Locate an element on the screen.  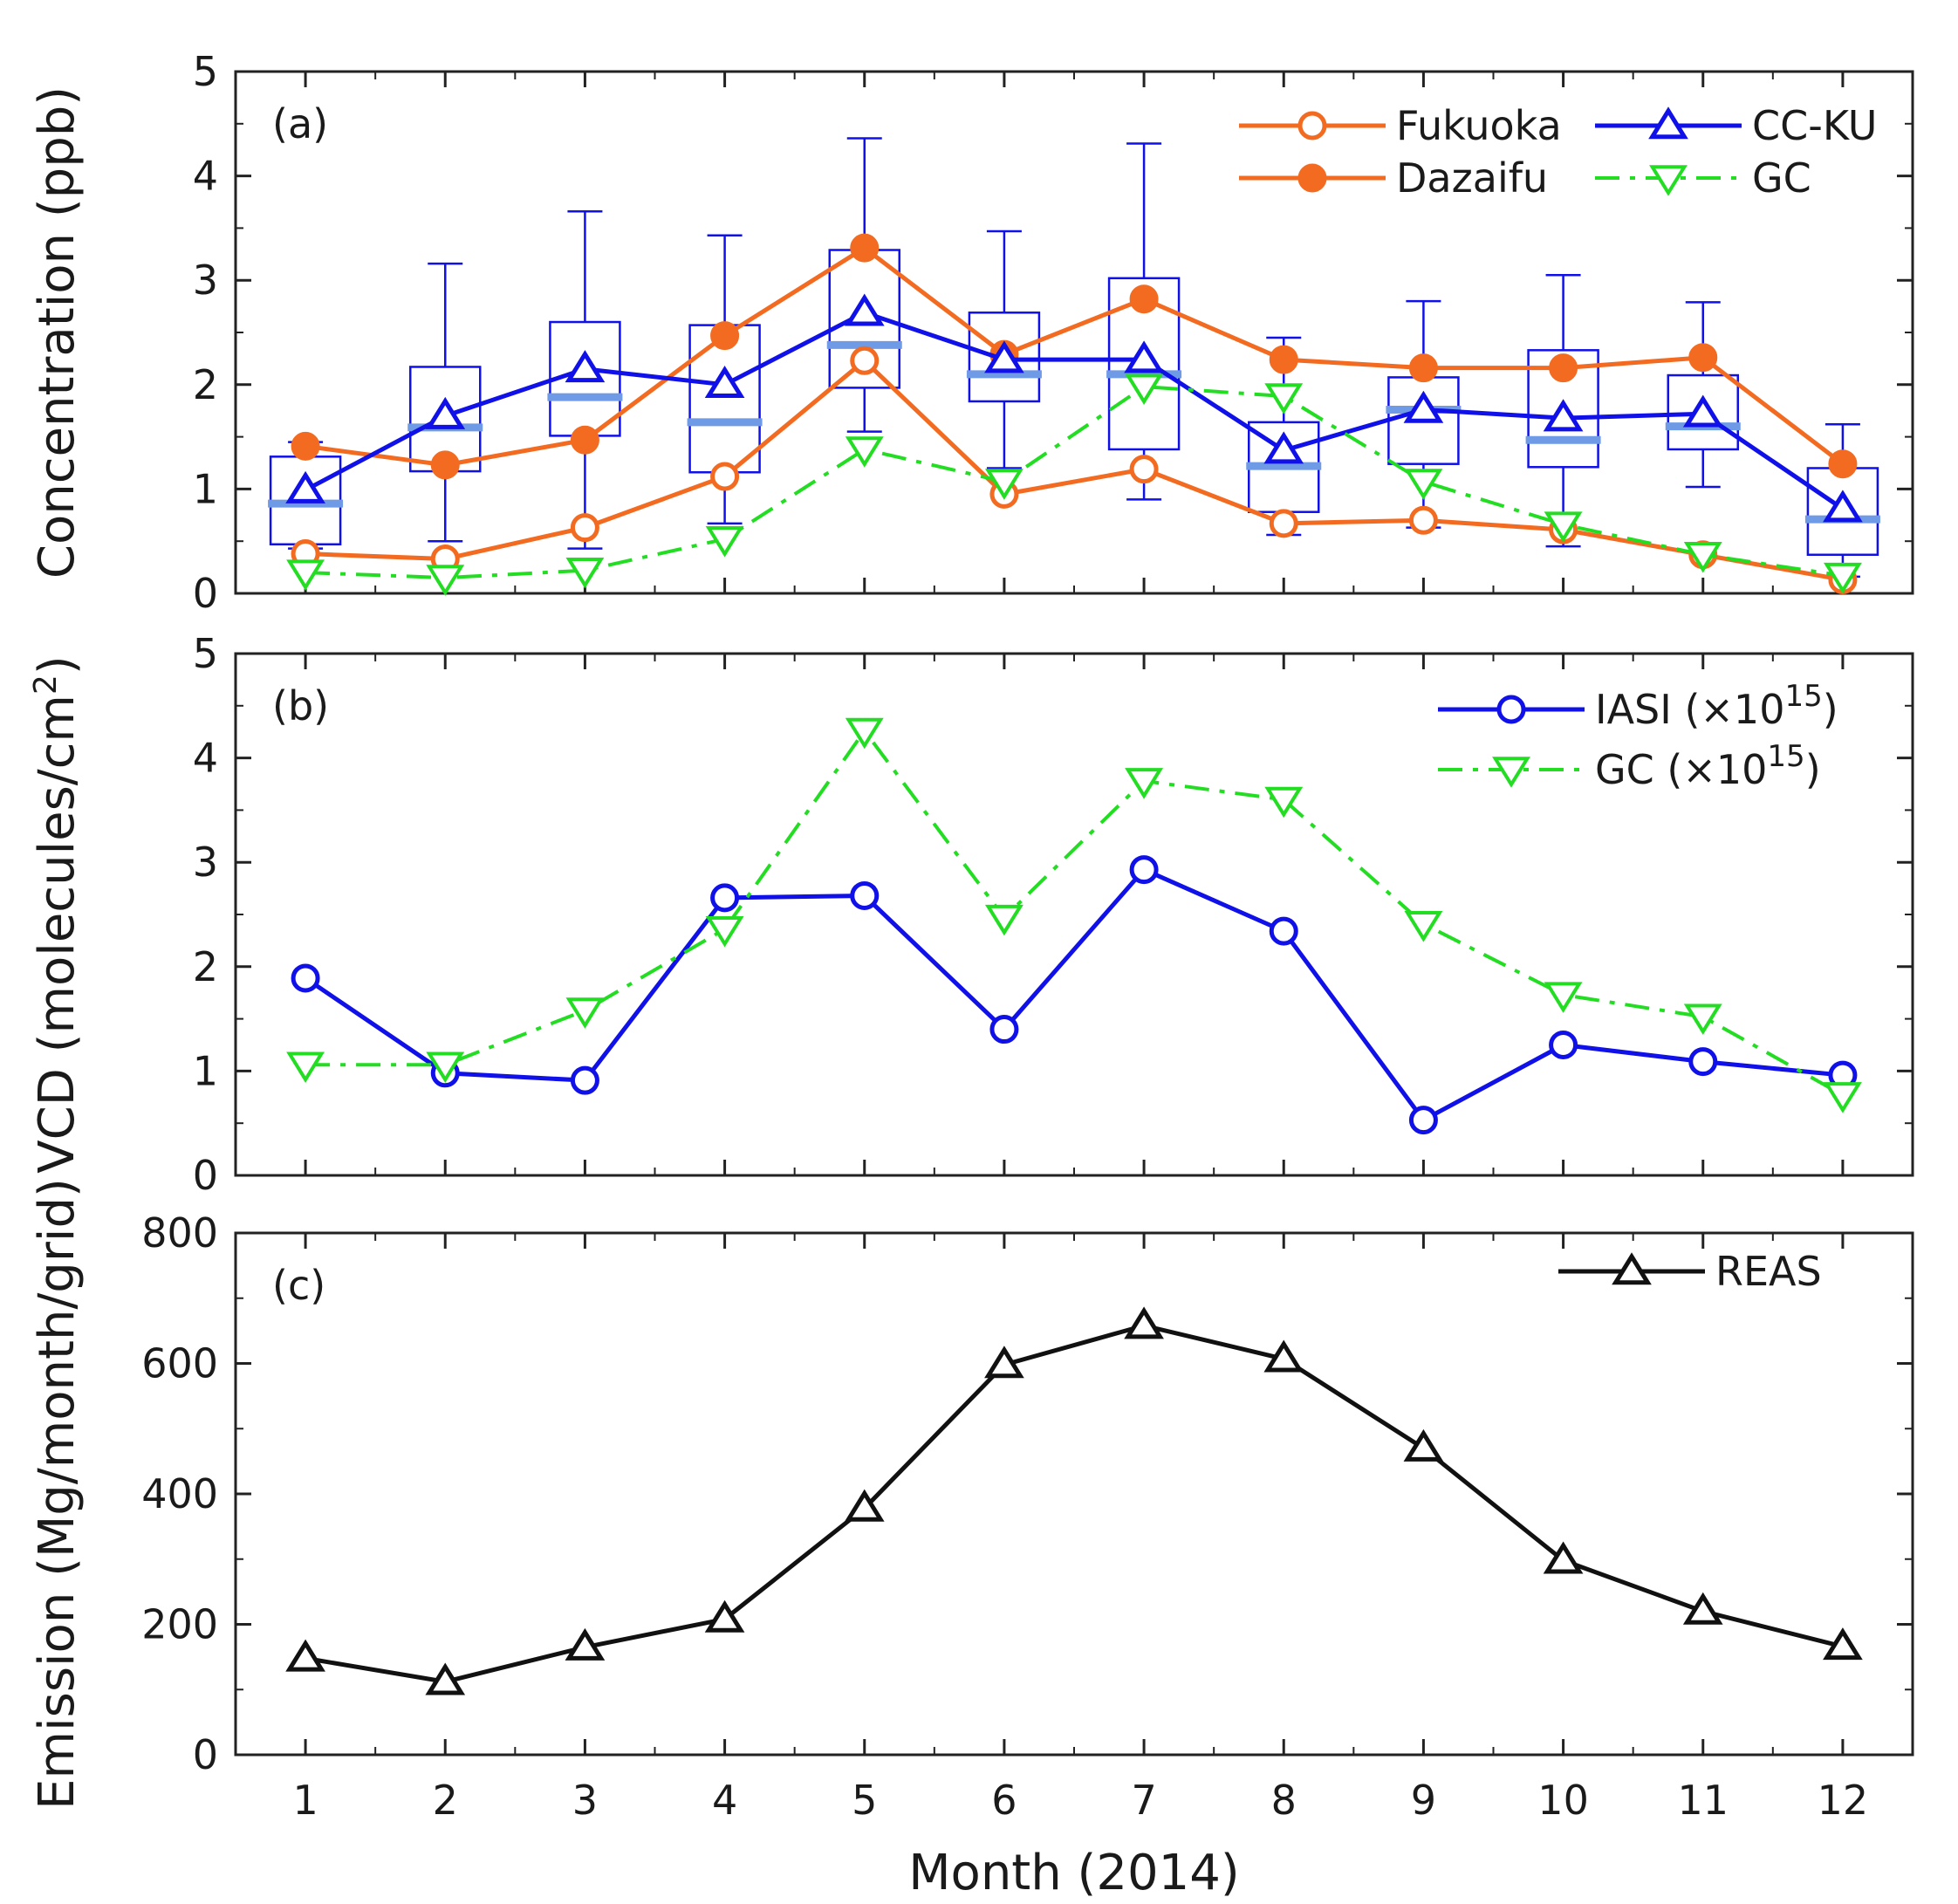
legend-label-name: IASI is located at coordinates (1633, 709).